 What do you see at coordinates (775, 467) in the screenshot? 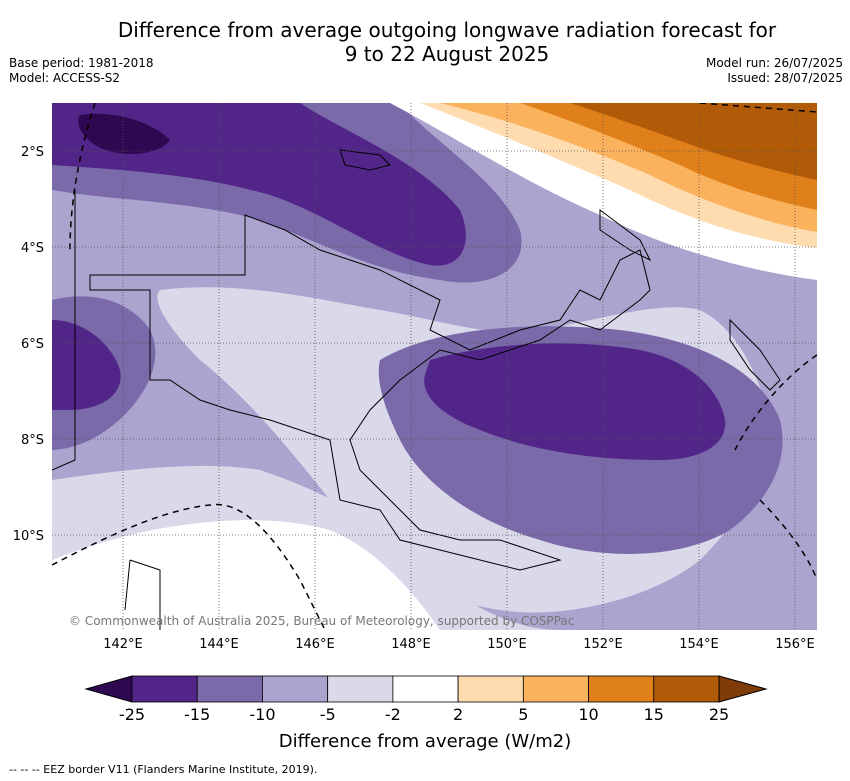
I see `eez-east` at bounding box center [775, 467].